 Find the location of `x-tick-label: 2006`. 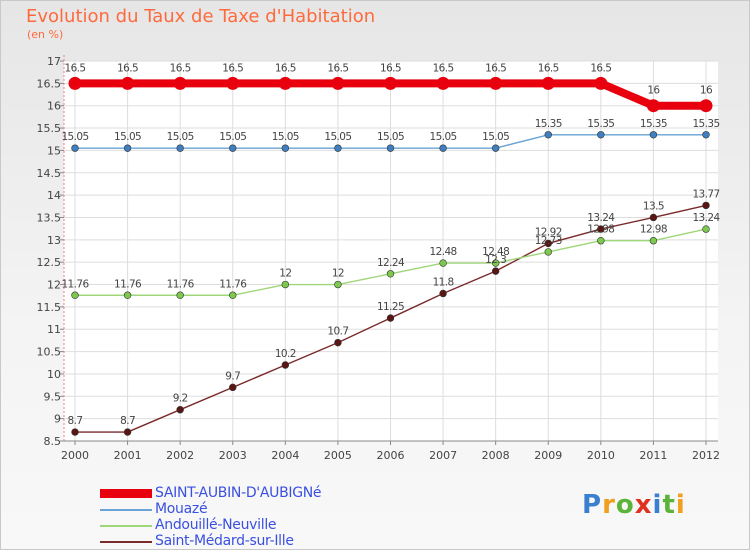

x-tick-label: 2006 is located at coordinates (391, 455).